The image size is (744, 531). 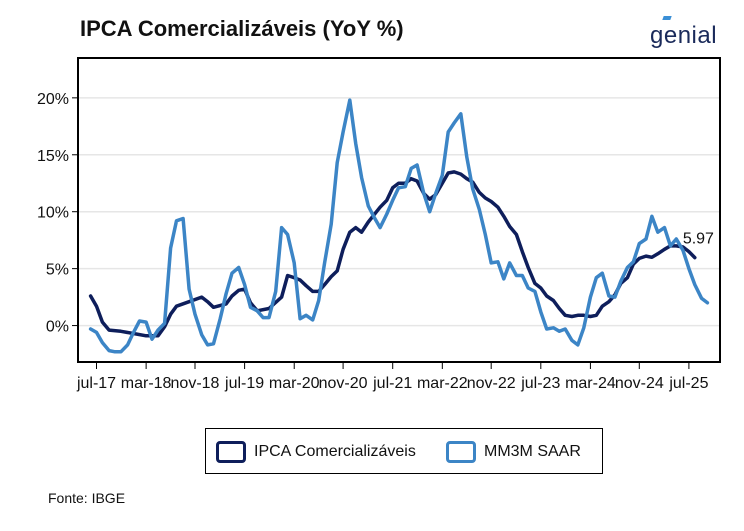 I want to click on x-tick-label: nov-18, so click(x=195, y=383).